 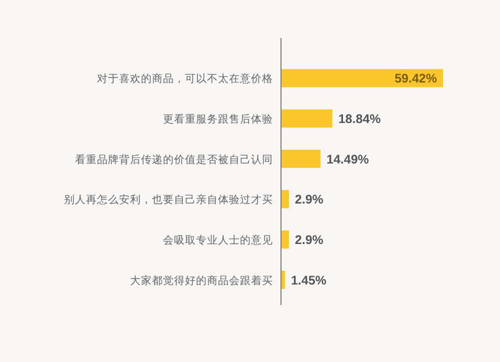 What do you see at coordinates (218, 240) in the screenshot?
I see `y-tick-label: 会吸取专业人士的意见` at bounding box center [218, 240].